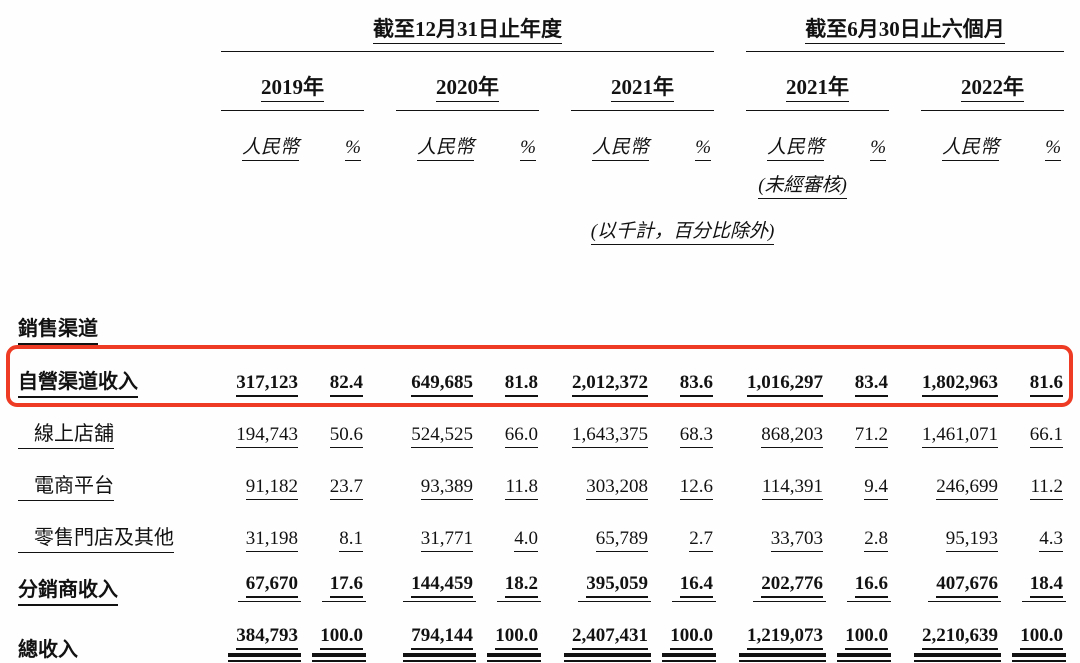  I want to click on year-header-2021-interim: 2021年, so click(818, 91).